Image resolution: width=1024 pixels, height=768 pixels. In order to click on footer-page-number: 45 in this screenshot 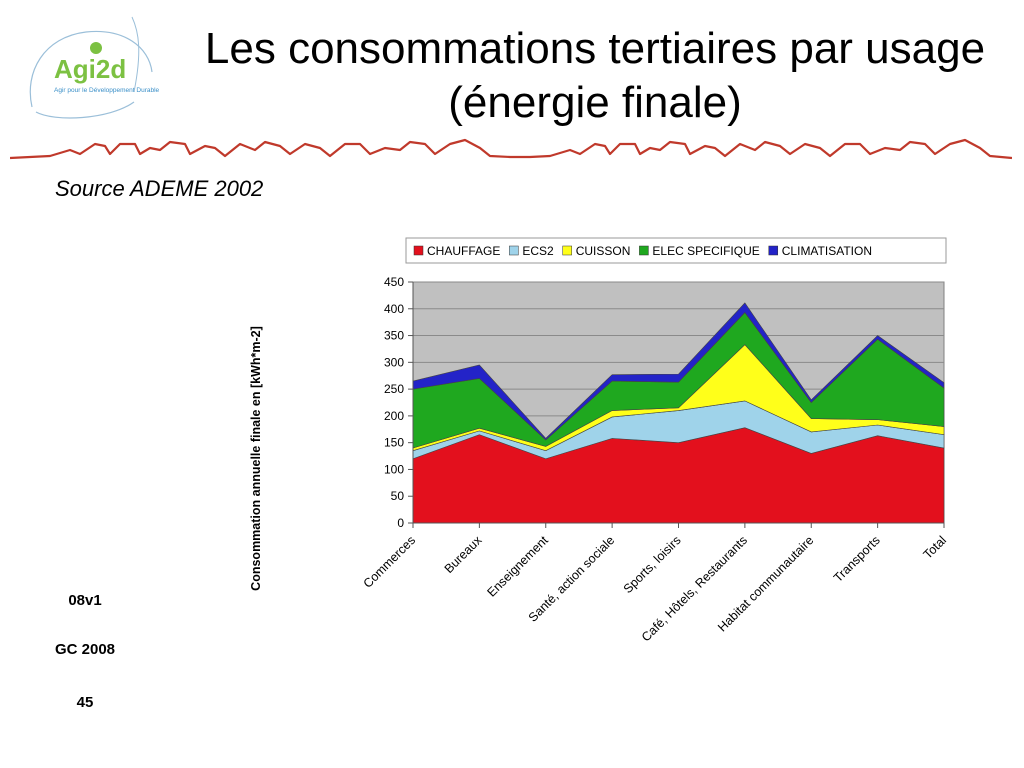, I will do `click(85, 702)`.